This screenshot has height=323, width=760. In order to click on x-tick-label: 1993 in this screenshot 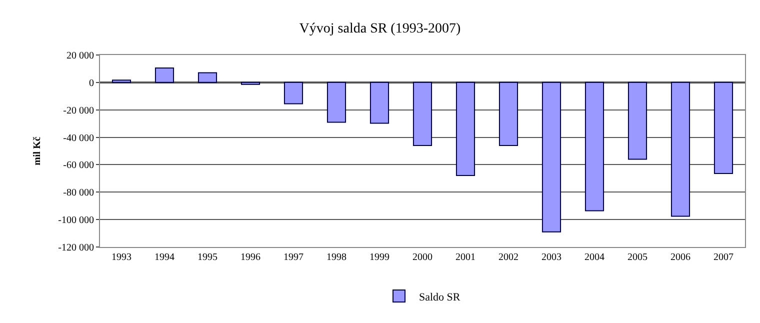, I will do `click(122, 257)`.